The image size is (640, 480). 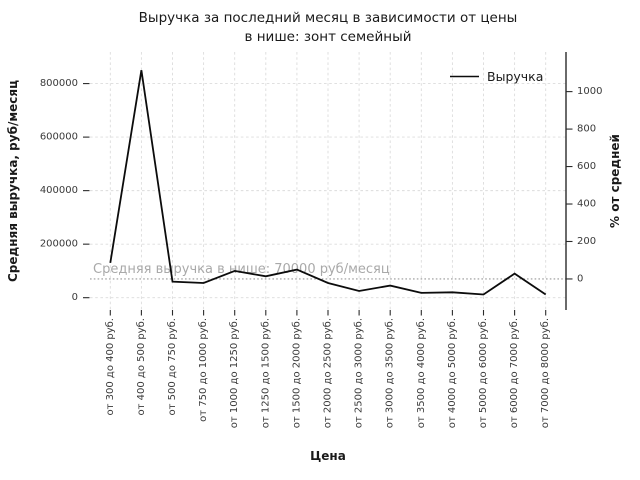 I want to click on x-tick-label: от 4000 до 5000 руб., so click(x=452, y=373).